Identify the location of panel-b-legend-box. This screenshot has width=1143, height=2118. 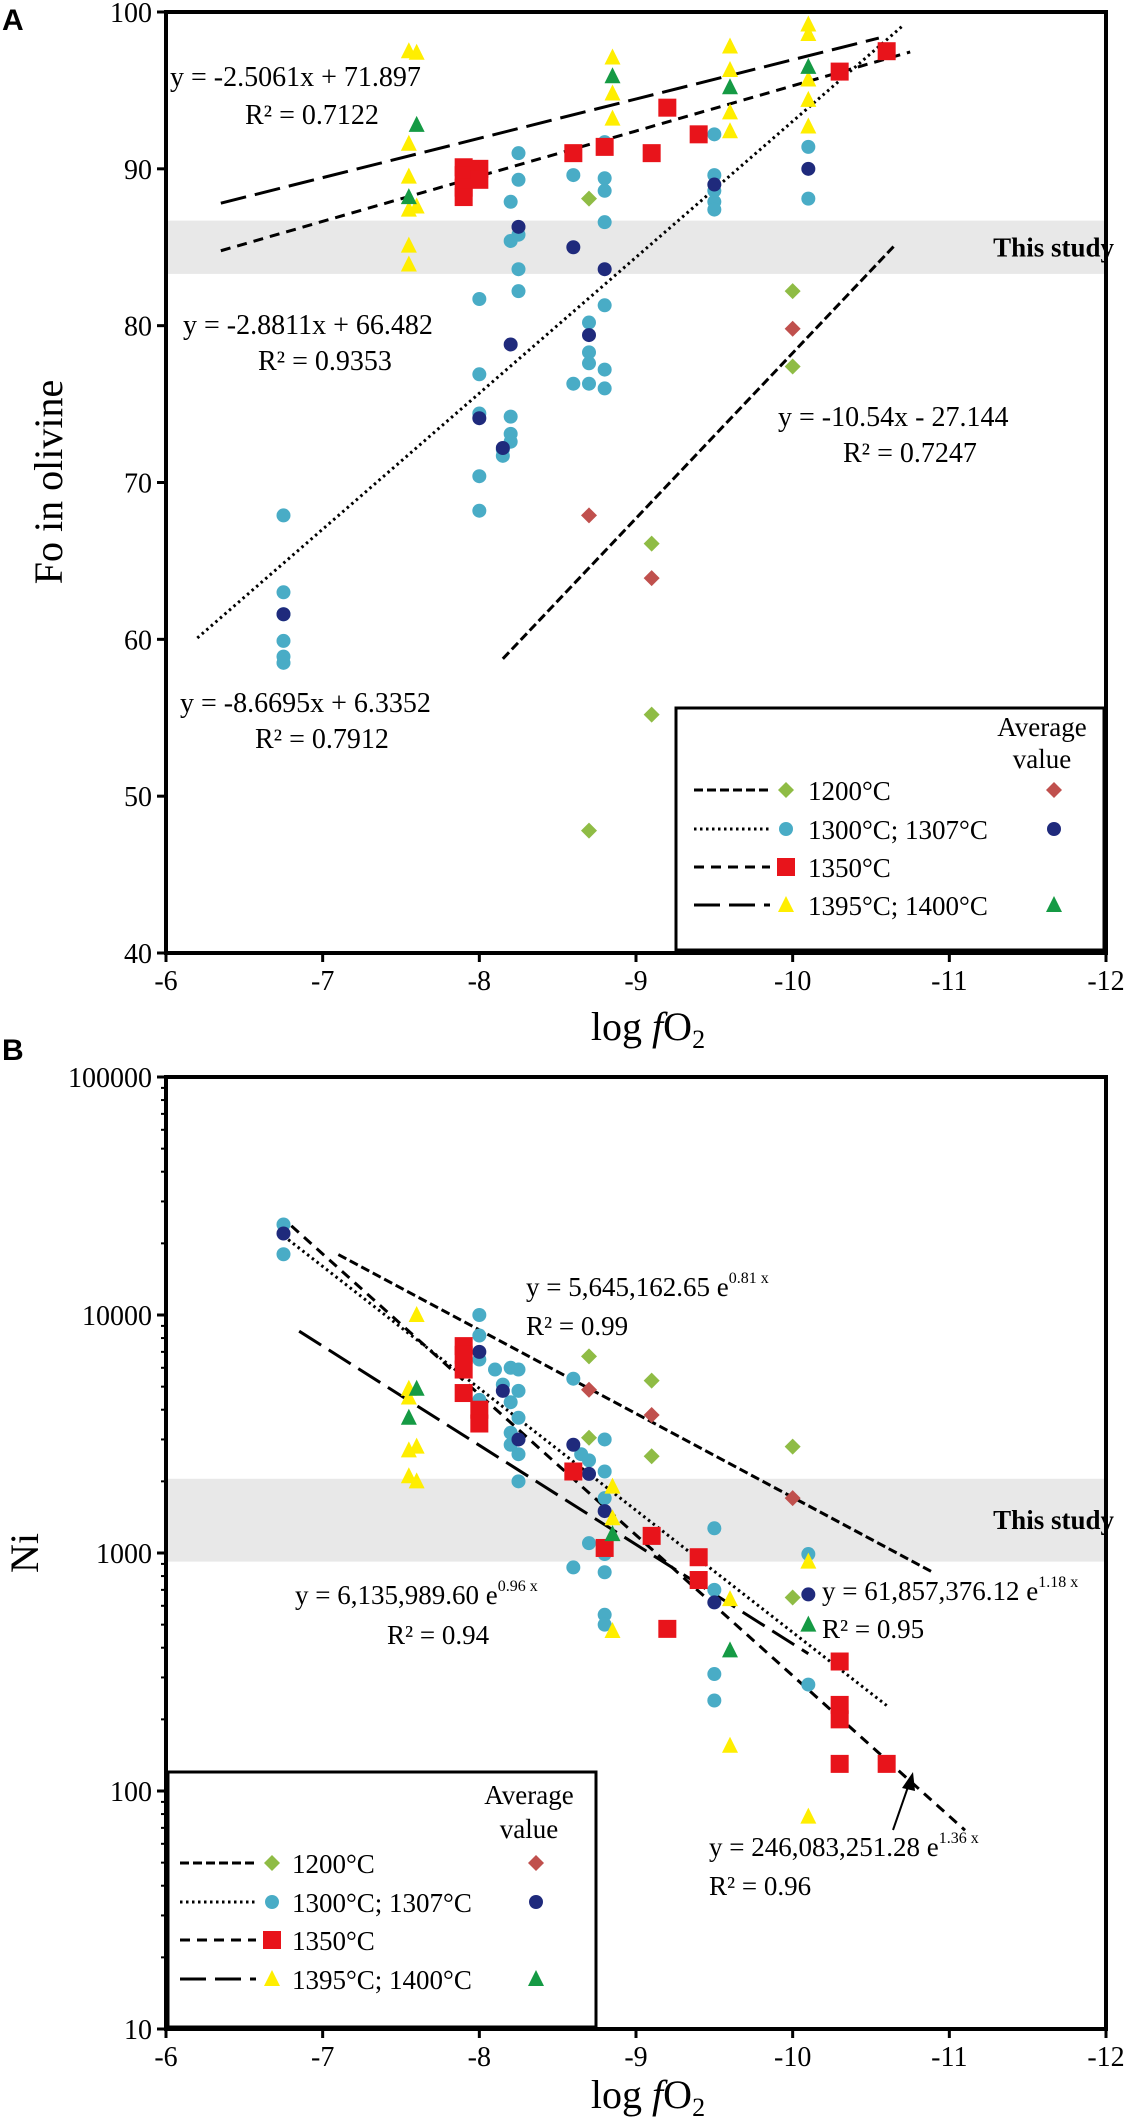
(382, 1899).